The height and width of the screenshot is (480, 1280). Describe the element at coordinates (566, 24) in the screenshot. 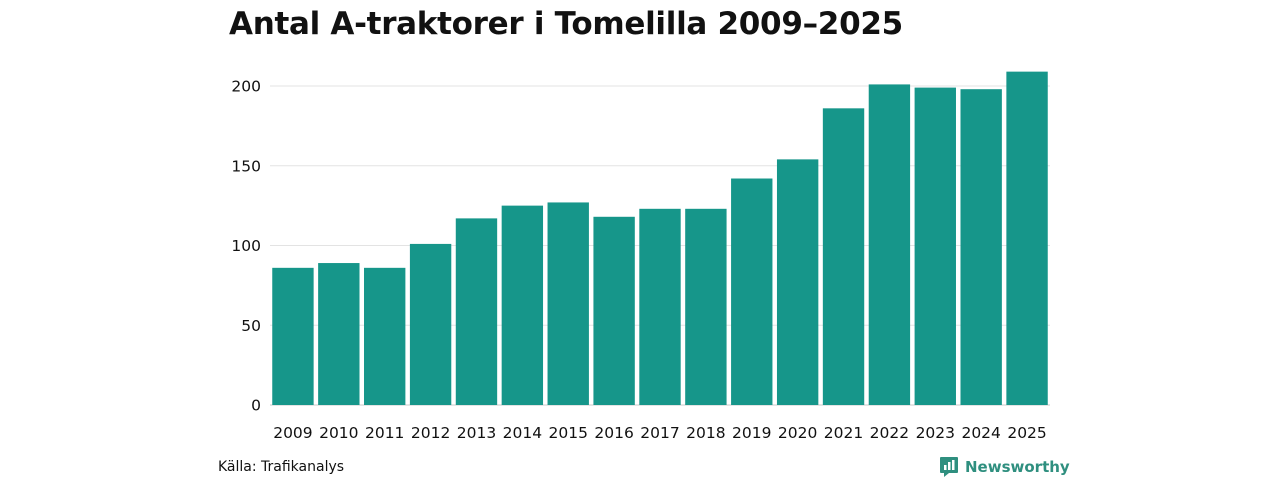

I see `chart-title: Antal A-traktorer i Tomelilla 2009–2025` at that location.